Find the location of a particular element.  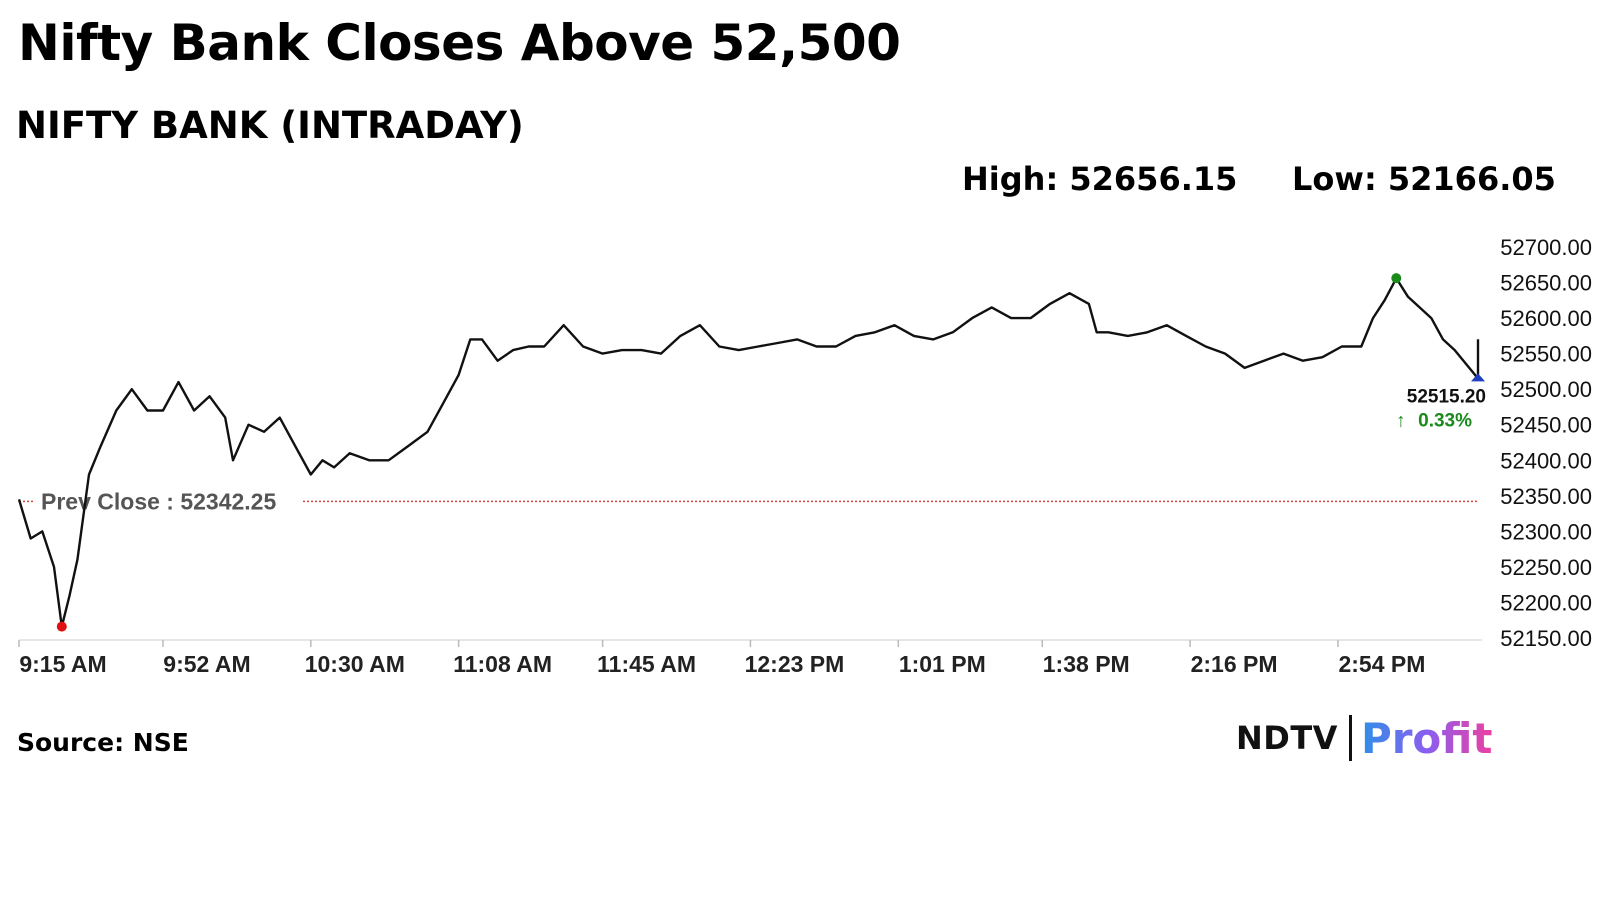

x-tick-label: 1:38 PM is located at coordinates (1086, 664).